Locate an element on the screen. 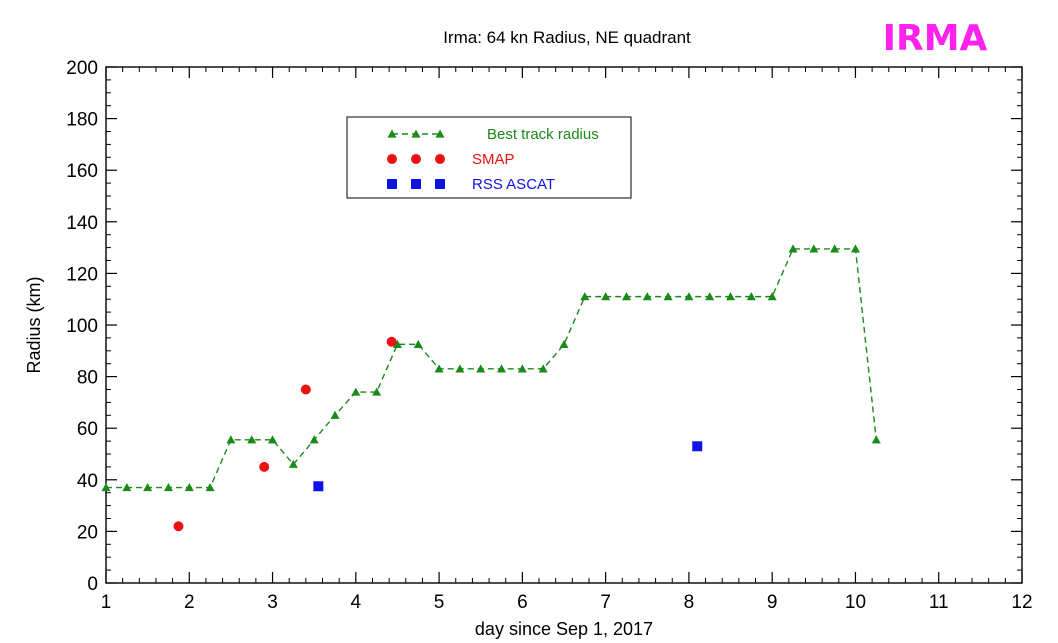  y-tick-label: 80 is located at coordinates (87, 378).